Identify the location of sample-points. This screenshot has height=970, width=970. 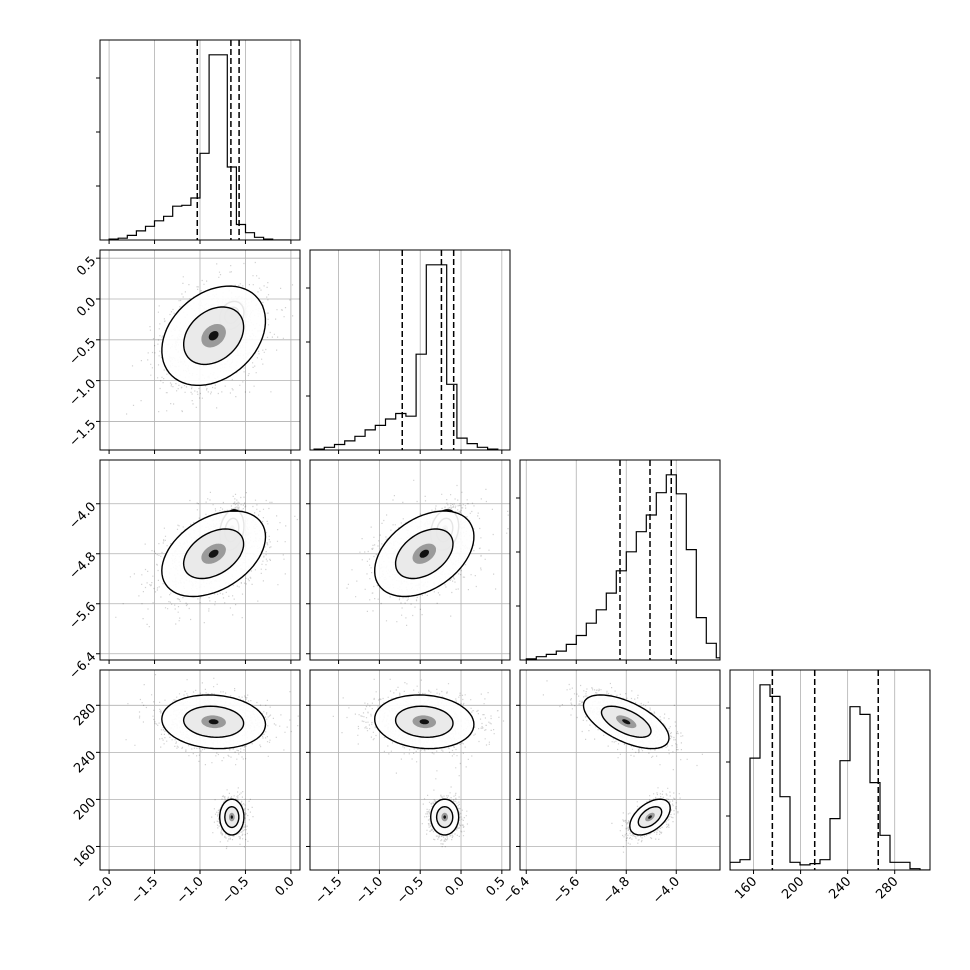
(427, 552).